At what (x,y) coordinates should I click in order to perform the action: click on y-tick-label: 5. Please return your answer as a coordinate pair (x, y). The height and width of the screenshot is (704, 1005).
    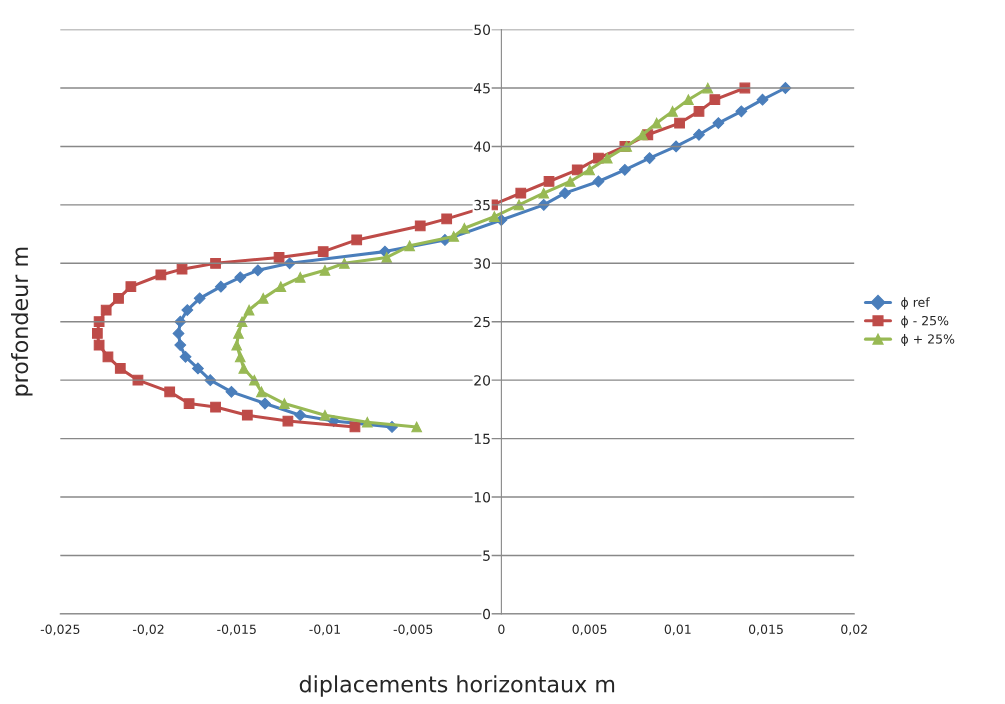
    Looking at the image, I should click on (486, 555).